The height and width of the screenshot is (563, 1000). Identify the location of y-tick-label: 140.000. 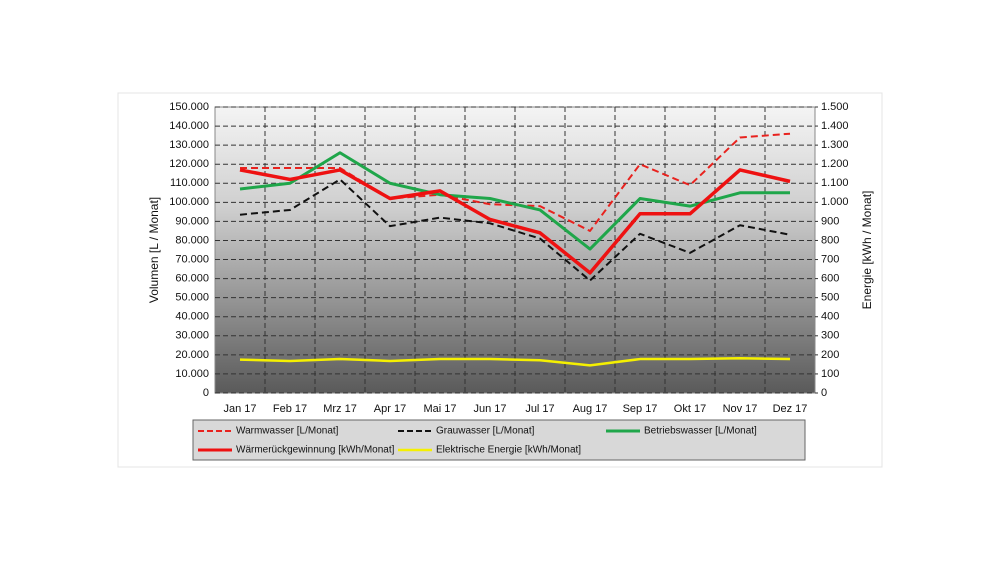
(189, 126).